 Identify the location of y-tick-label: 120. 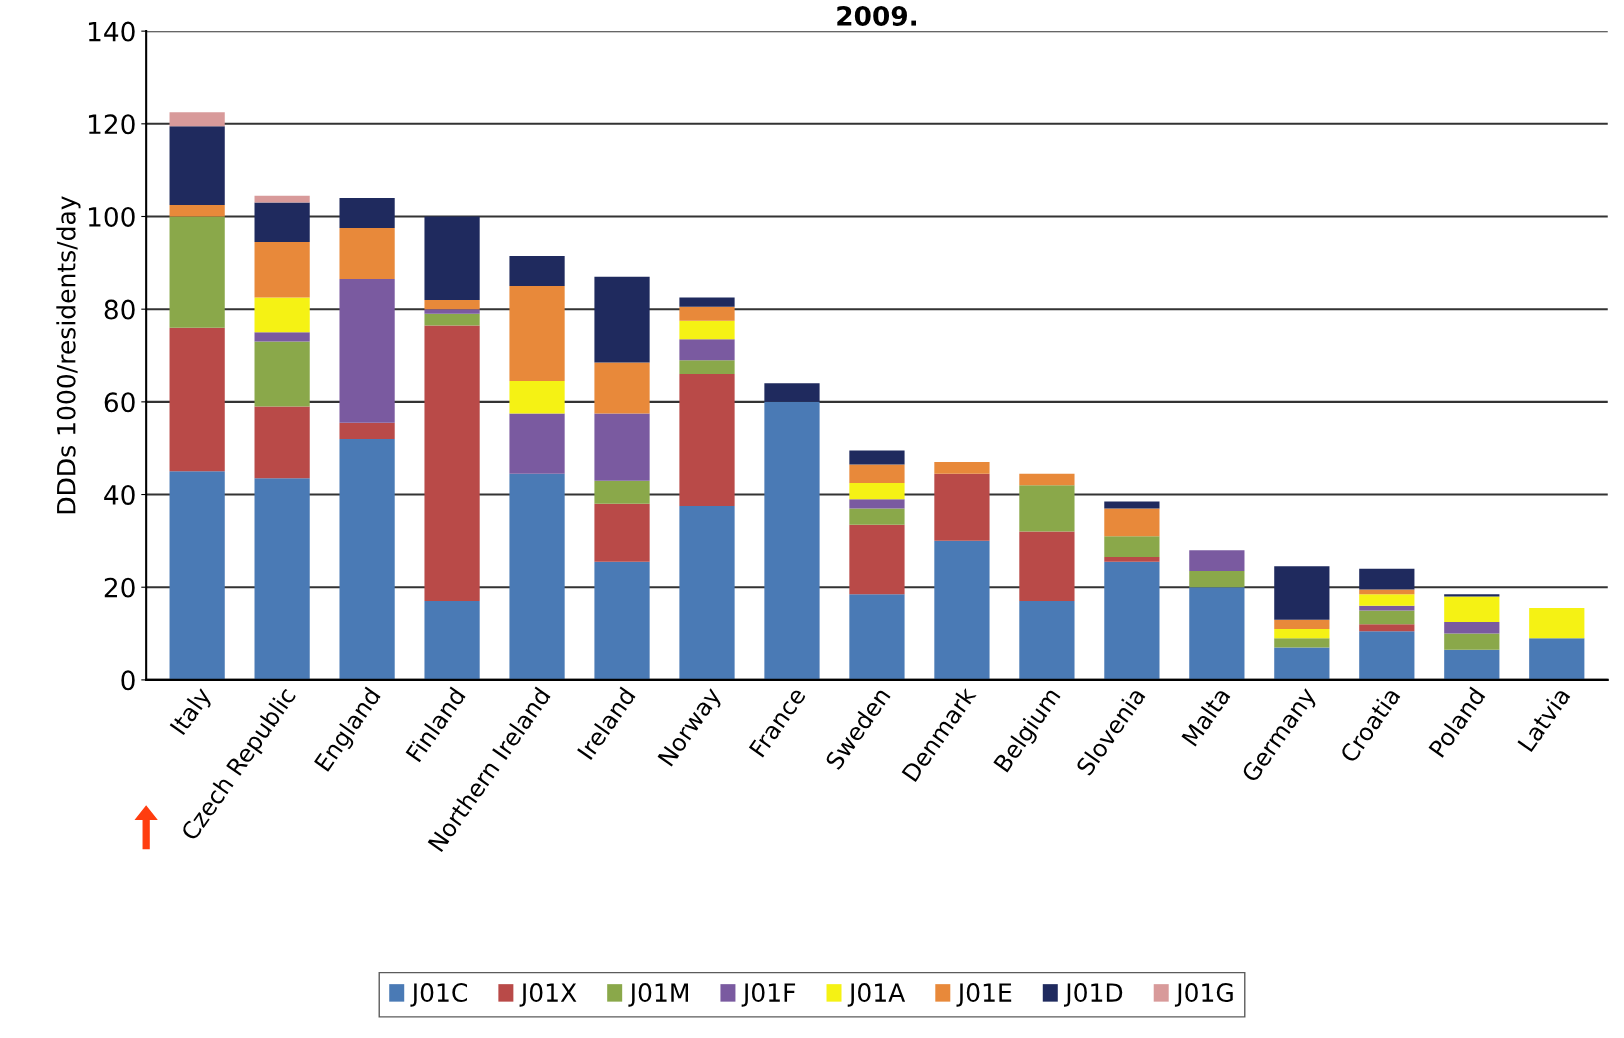
(111, 124).